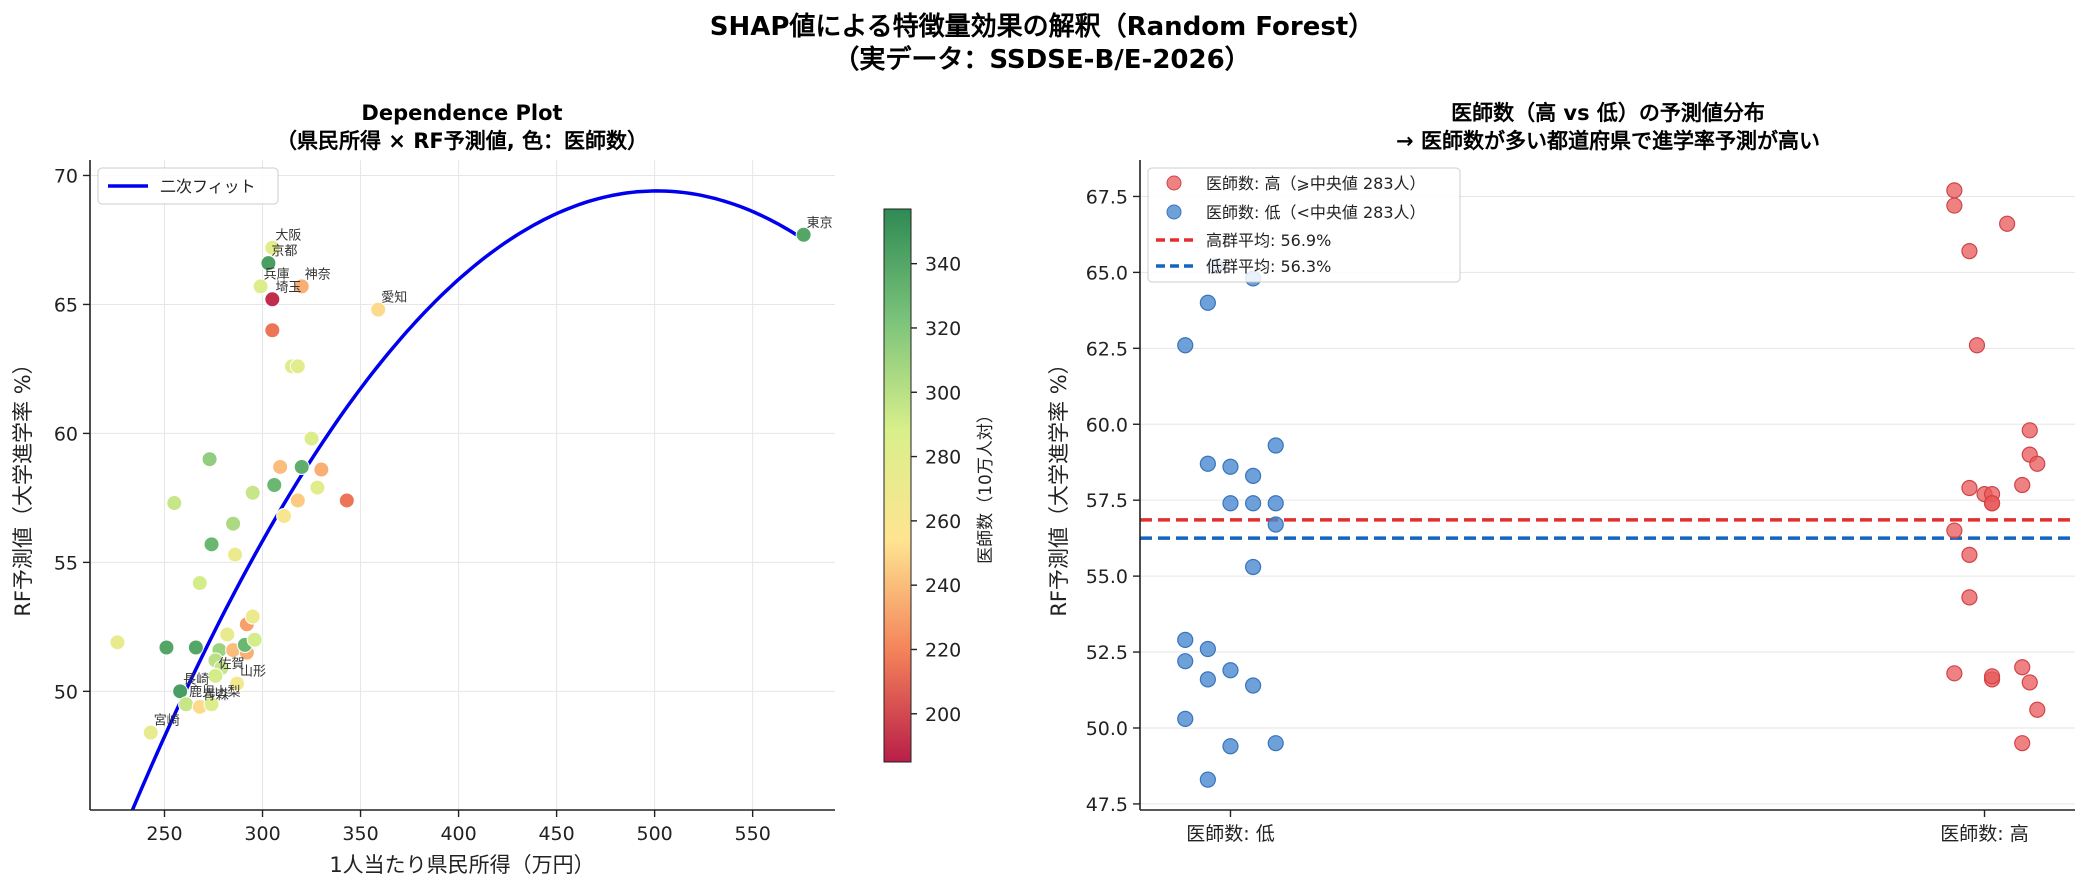  I want to click on colorbar-bar, so click(897, 485).